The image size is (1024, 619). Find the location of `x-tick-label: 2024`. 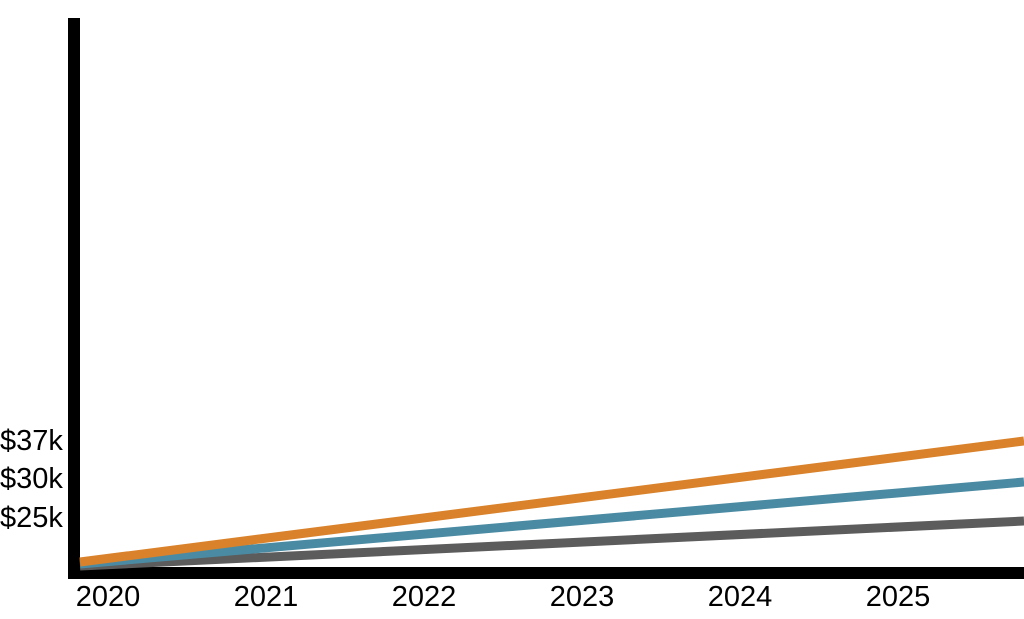

x-tick-label: 2024 is located at coordinates (740, 597).